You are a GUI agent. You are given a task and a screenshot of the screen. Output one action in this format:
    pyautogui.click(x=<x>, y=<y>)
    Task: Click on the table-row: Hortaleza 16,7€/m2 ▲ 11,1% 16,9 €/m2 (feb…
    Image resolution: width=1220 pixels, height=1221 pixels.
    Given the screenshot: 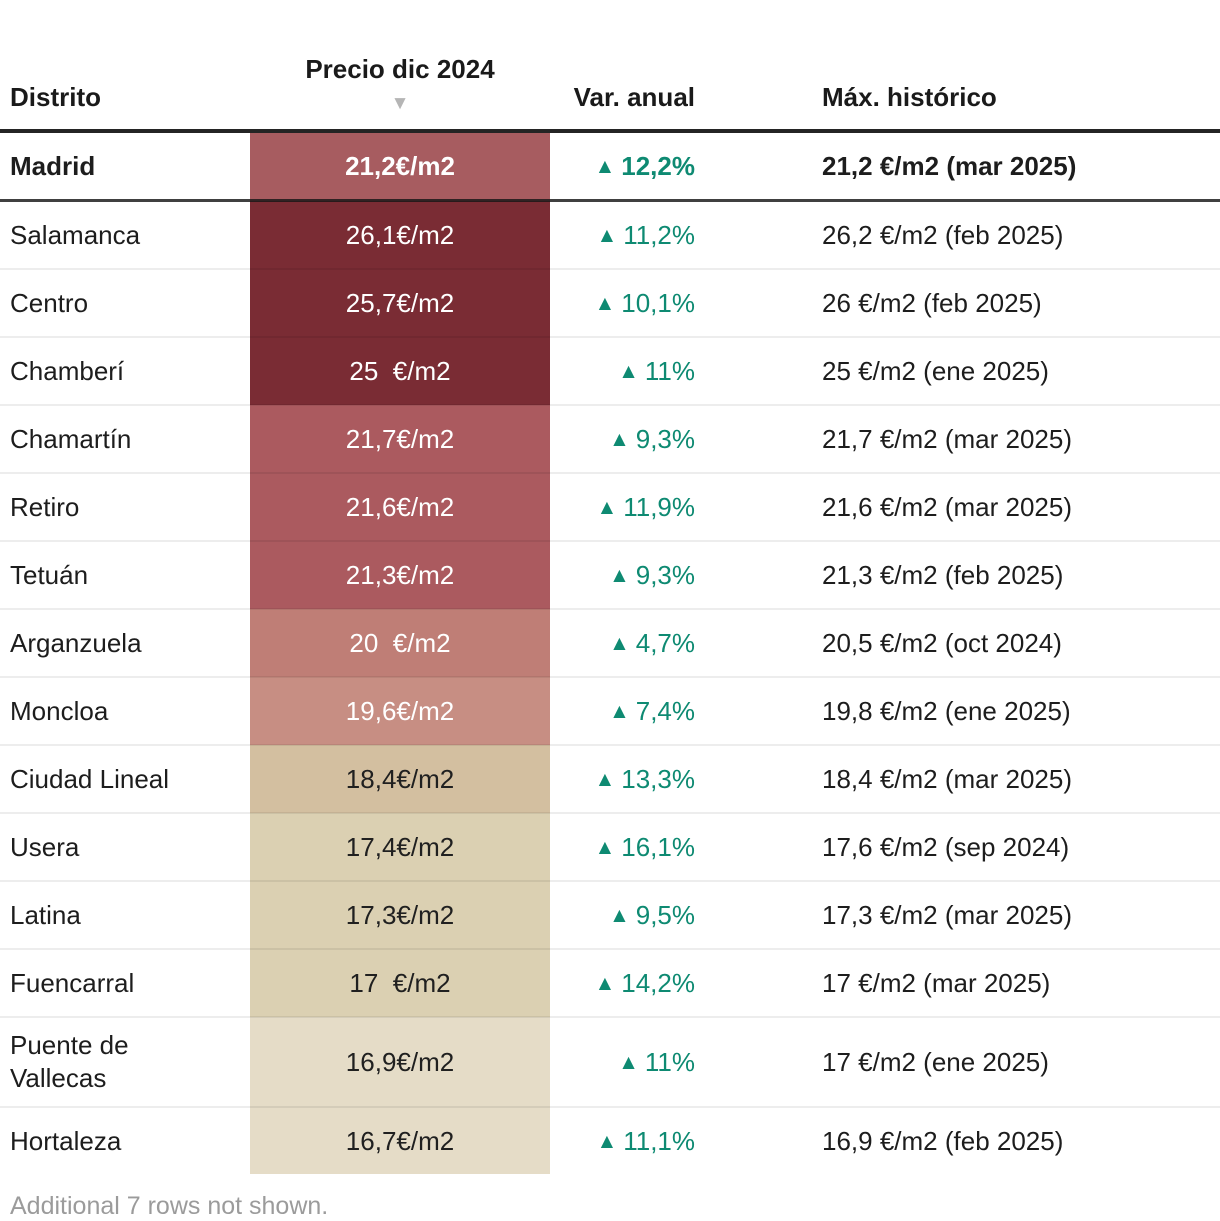 What is the action you would take?
    pyautogui.click(x=610, y=1140)
    